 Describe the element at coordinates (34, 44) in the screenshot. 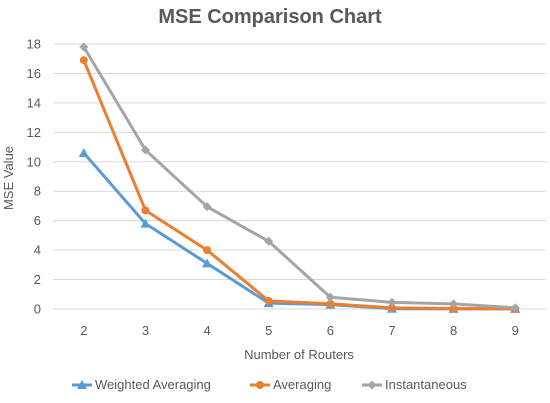

I see `y-tick-label: 18` at that location.